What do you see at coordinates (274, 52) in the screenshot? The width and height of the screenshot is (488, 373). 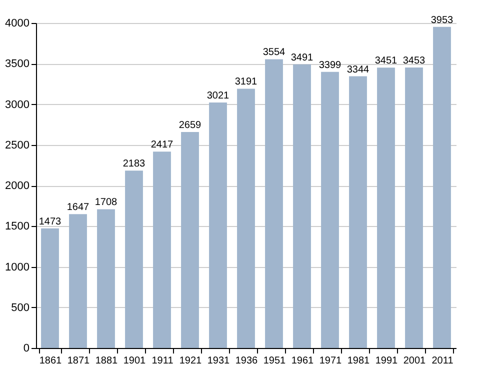 I see `data-label: 3554` at bounding box center [274, 52].